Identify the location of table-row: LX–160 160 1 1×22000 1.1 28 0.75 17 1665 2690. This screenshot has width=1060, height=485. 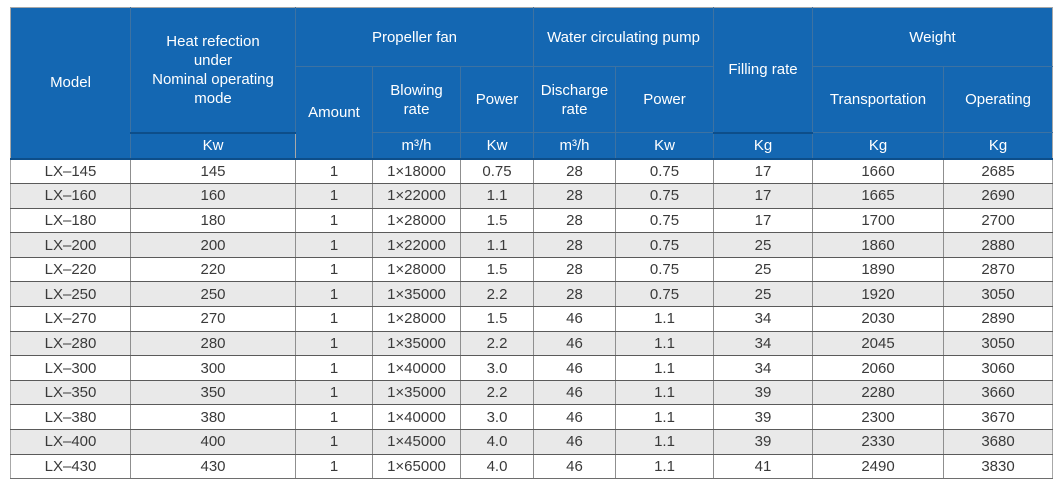
(532, 196).